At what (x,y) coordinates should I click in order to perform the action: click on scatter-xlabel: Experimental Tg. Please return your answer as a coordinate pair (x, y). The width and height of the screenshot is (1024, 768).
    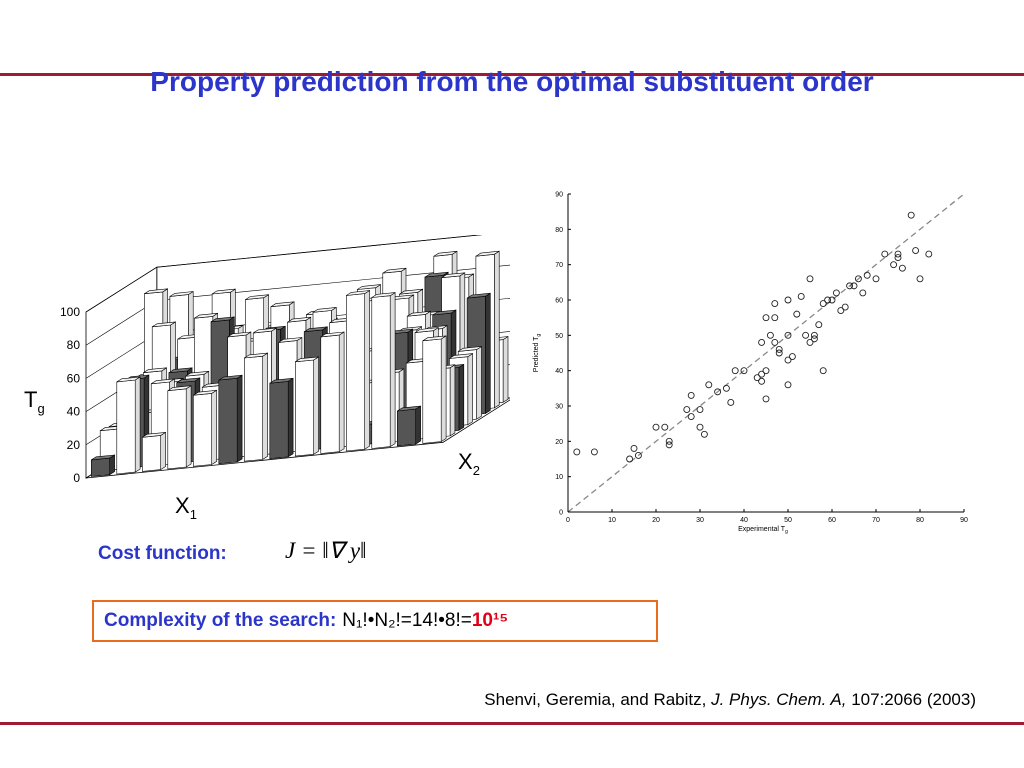
    Looking at the image, I should click on (763, 530).